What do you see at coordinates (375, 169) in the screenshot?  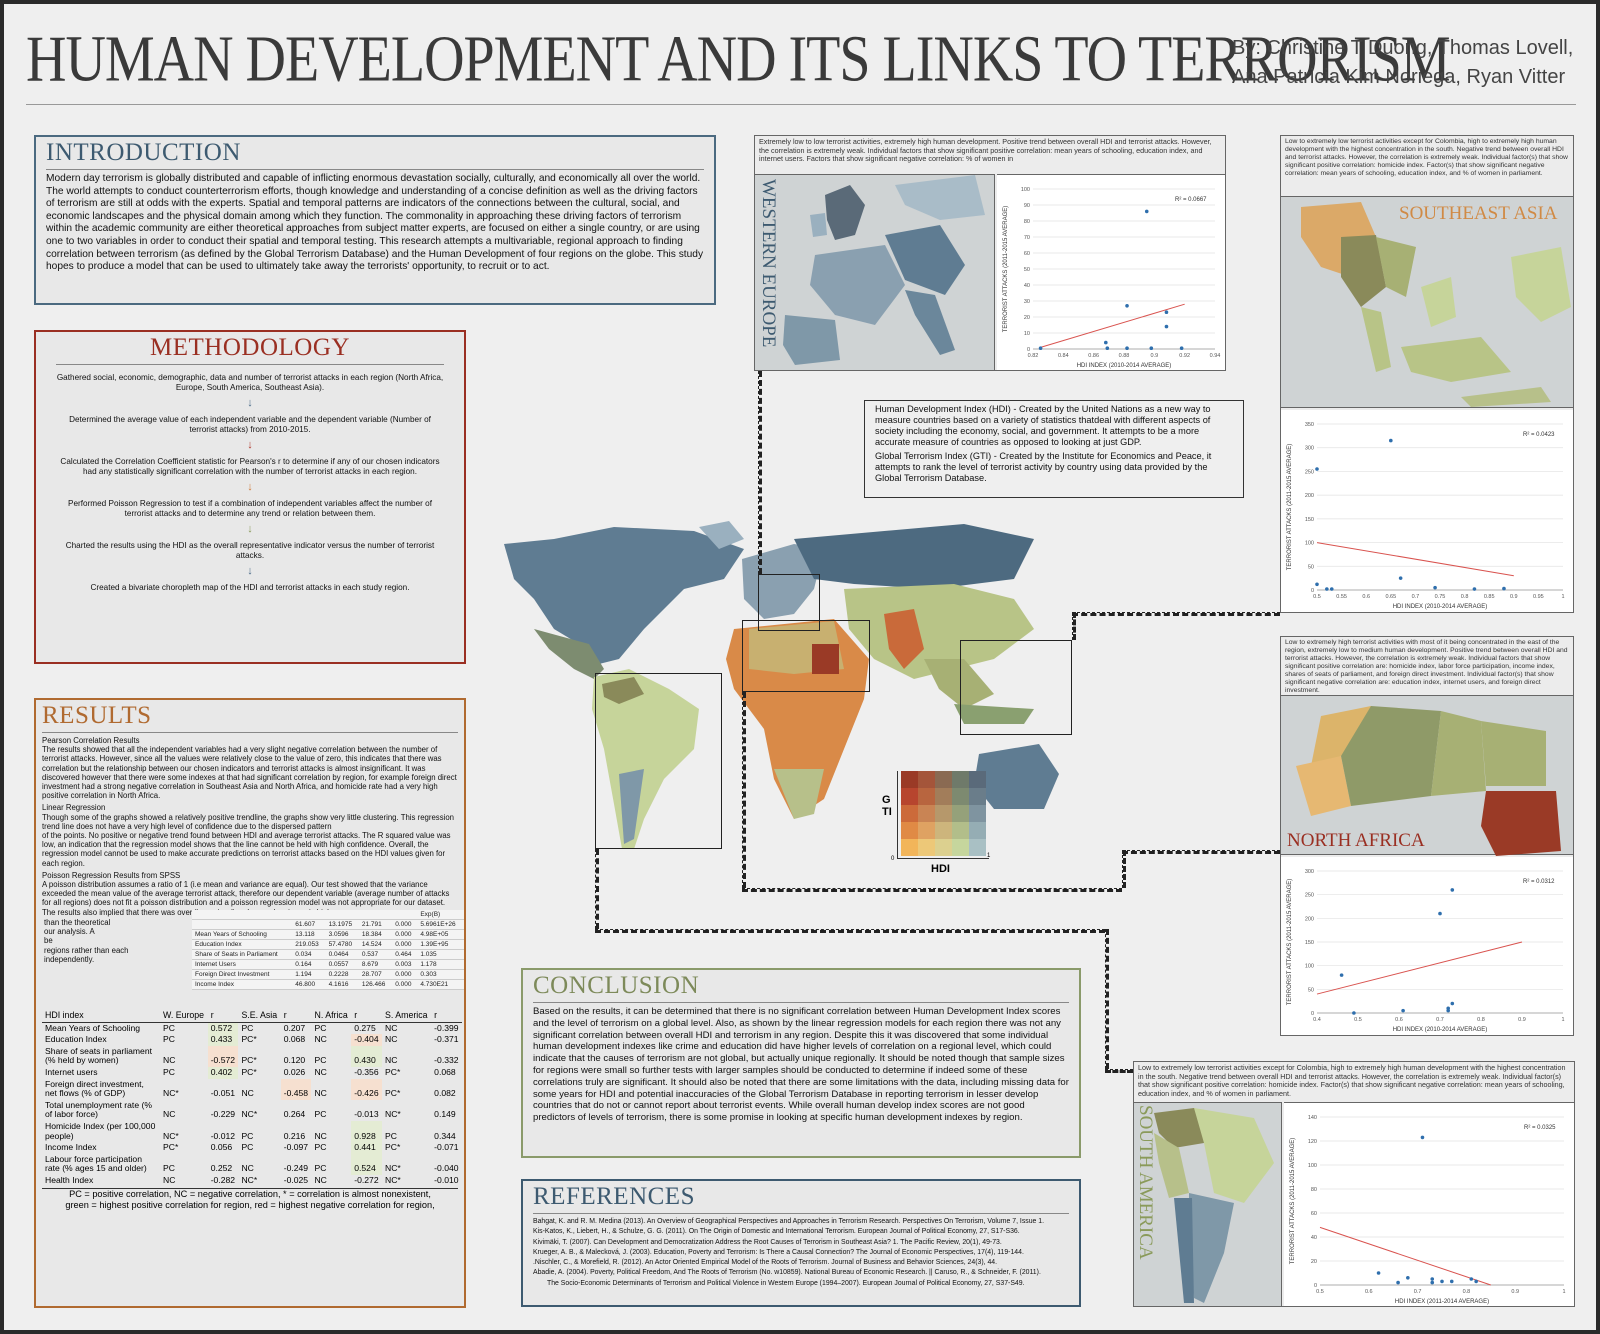 I see `introduction-rule` at bounding box center [375, 169].